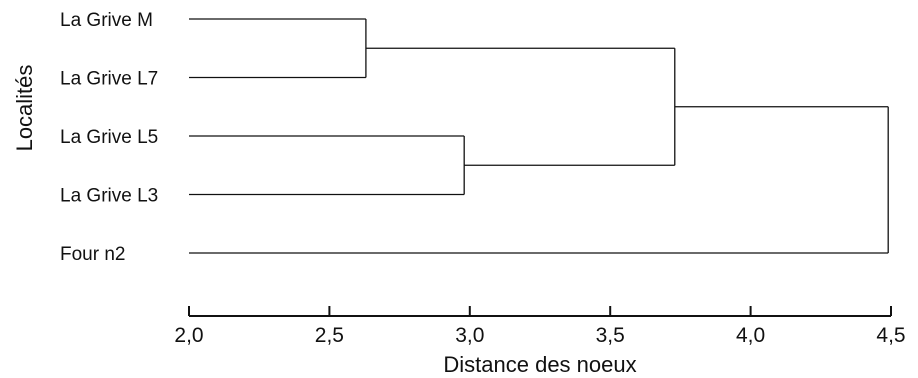 This screenshot has width=918, height=378. I want to click on leaf-label: Four n2, so click(92, 254).